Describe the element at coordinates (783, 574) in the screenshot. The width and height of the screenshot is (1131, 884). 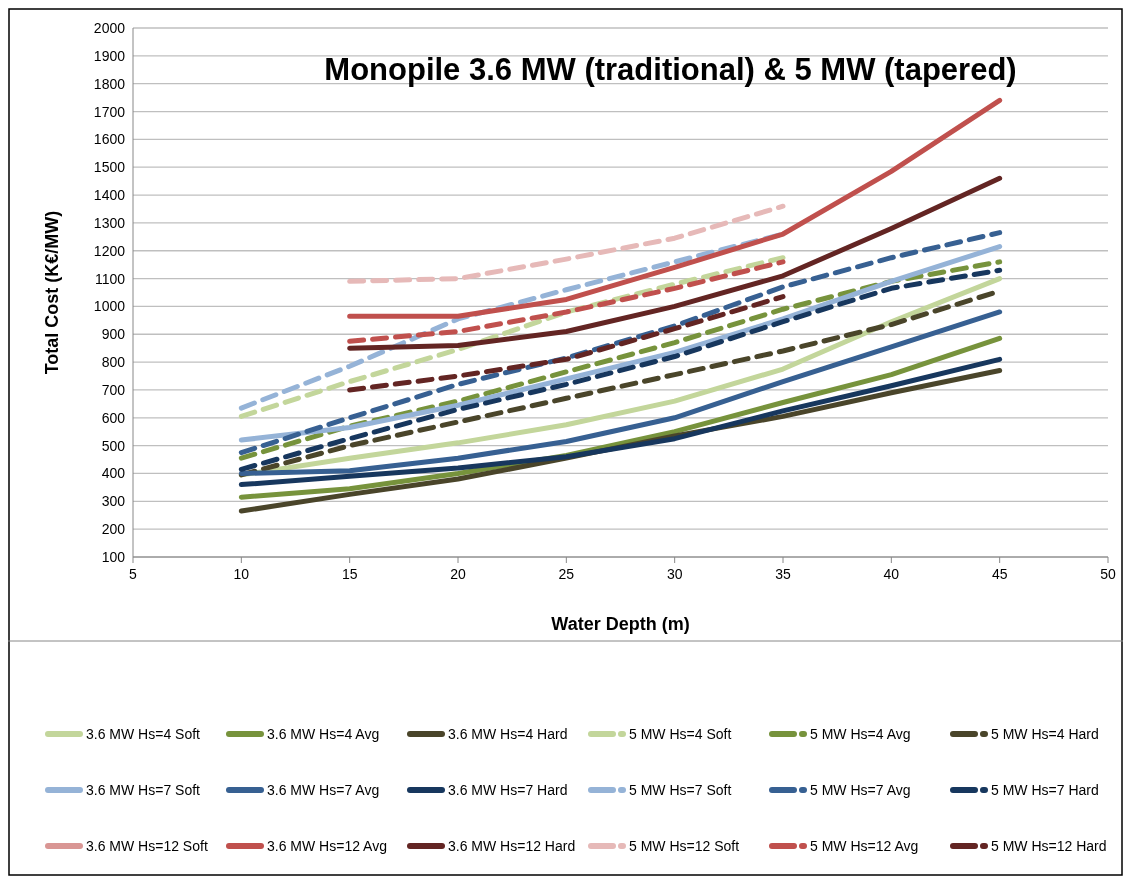
I see `x-tick-label: 35` at that location.